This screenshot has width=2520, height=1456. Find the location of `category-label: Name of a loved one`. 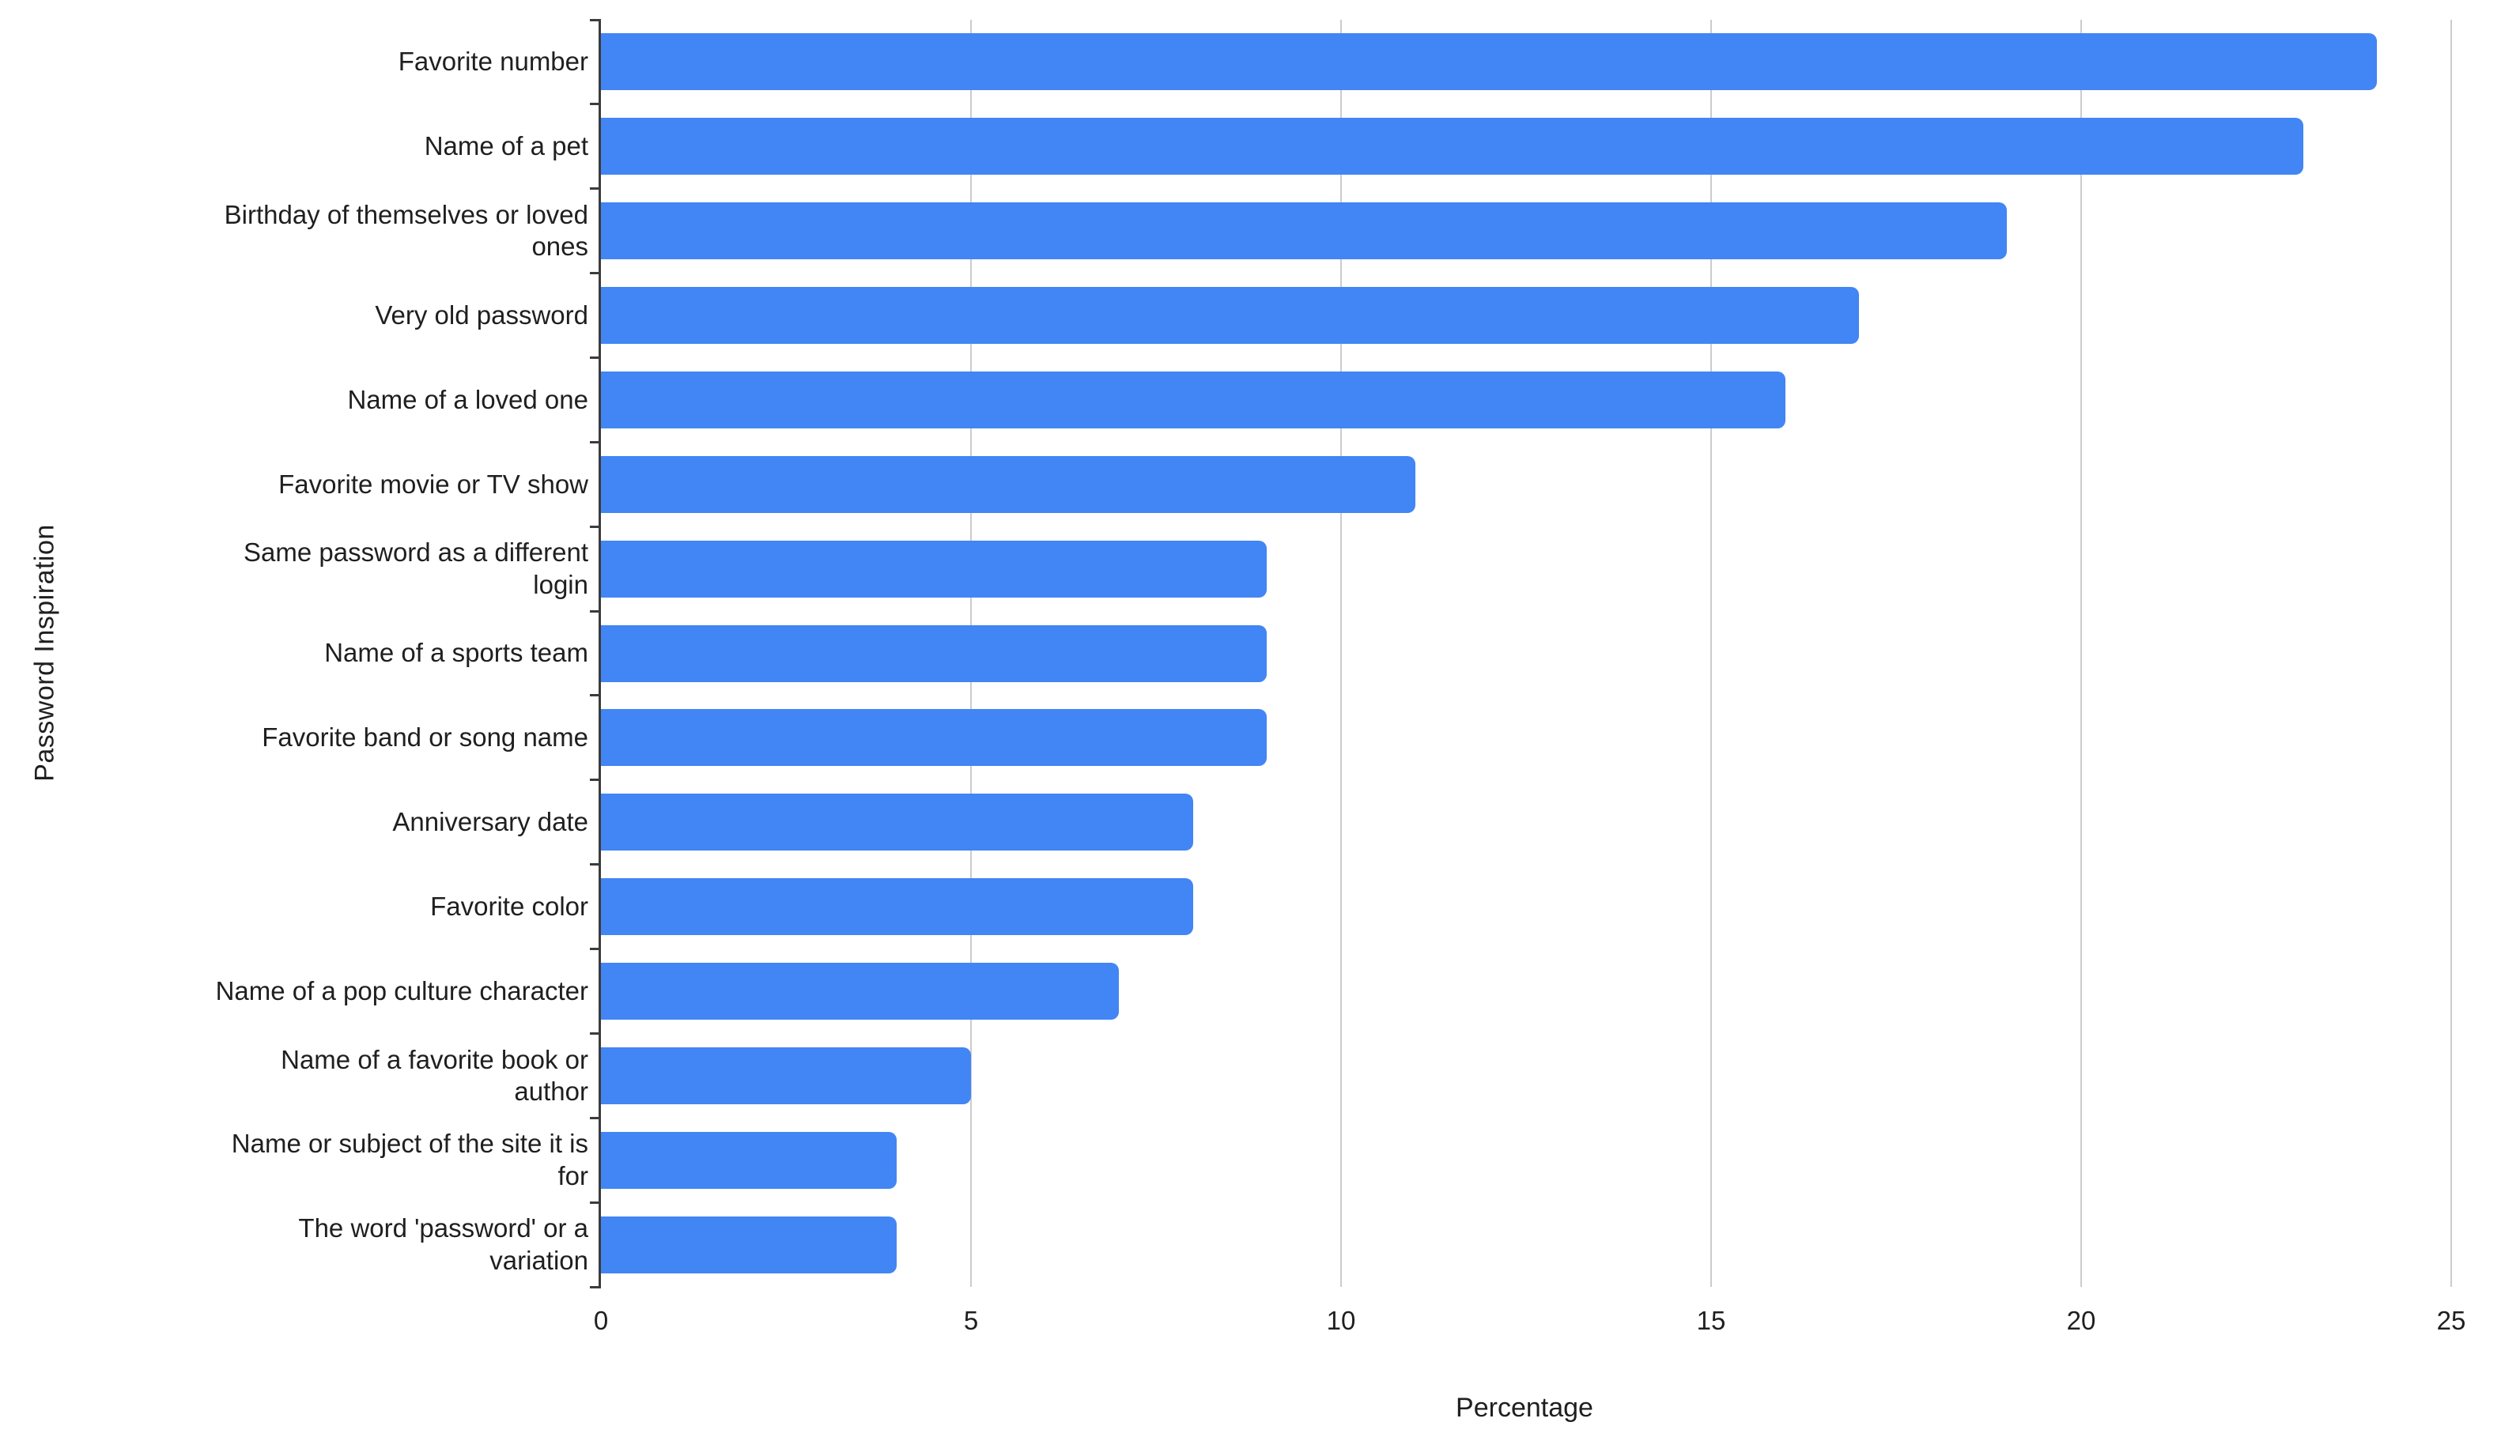

category-label: Name of a loved one is located at coordinates (467, 399).